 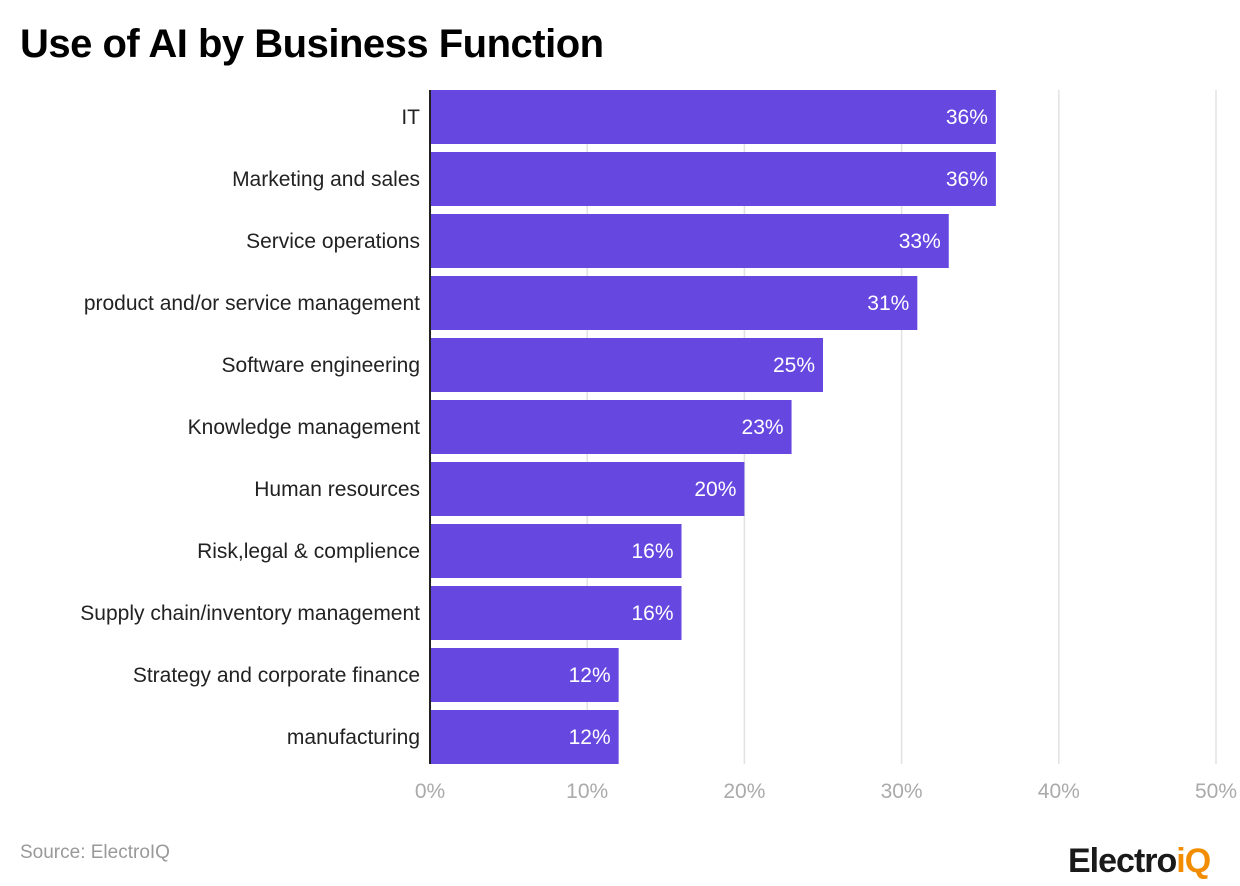 What do you see at coordinates (252, 303) in the screenshot?
I see `category-label: product and/or service management` at bounding box center [252, 303].